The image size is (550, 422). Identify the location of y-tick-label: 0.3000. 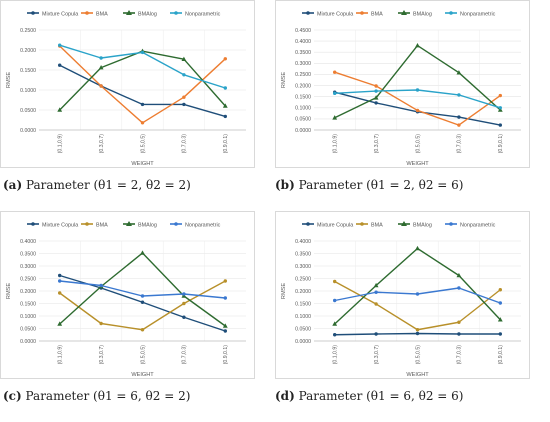
(28, 267).